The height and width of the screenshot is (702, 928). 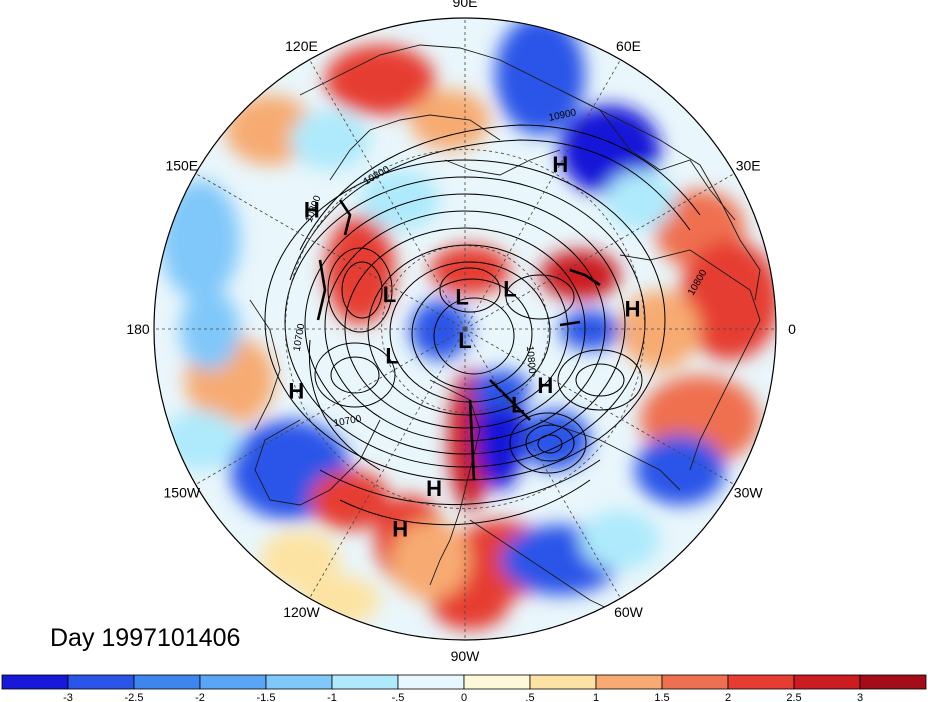 I want to click on colorbar: -3 -2.5 -2 -1.5 -1 -.5 0 .5 1 1.5 2 2.5 3, so click(x=464, y=688).